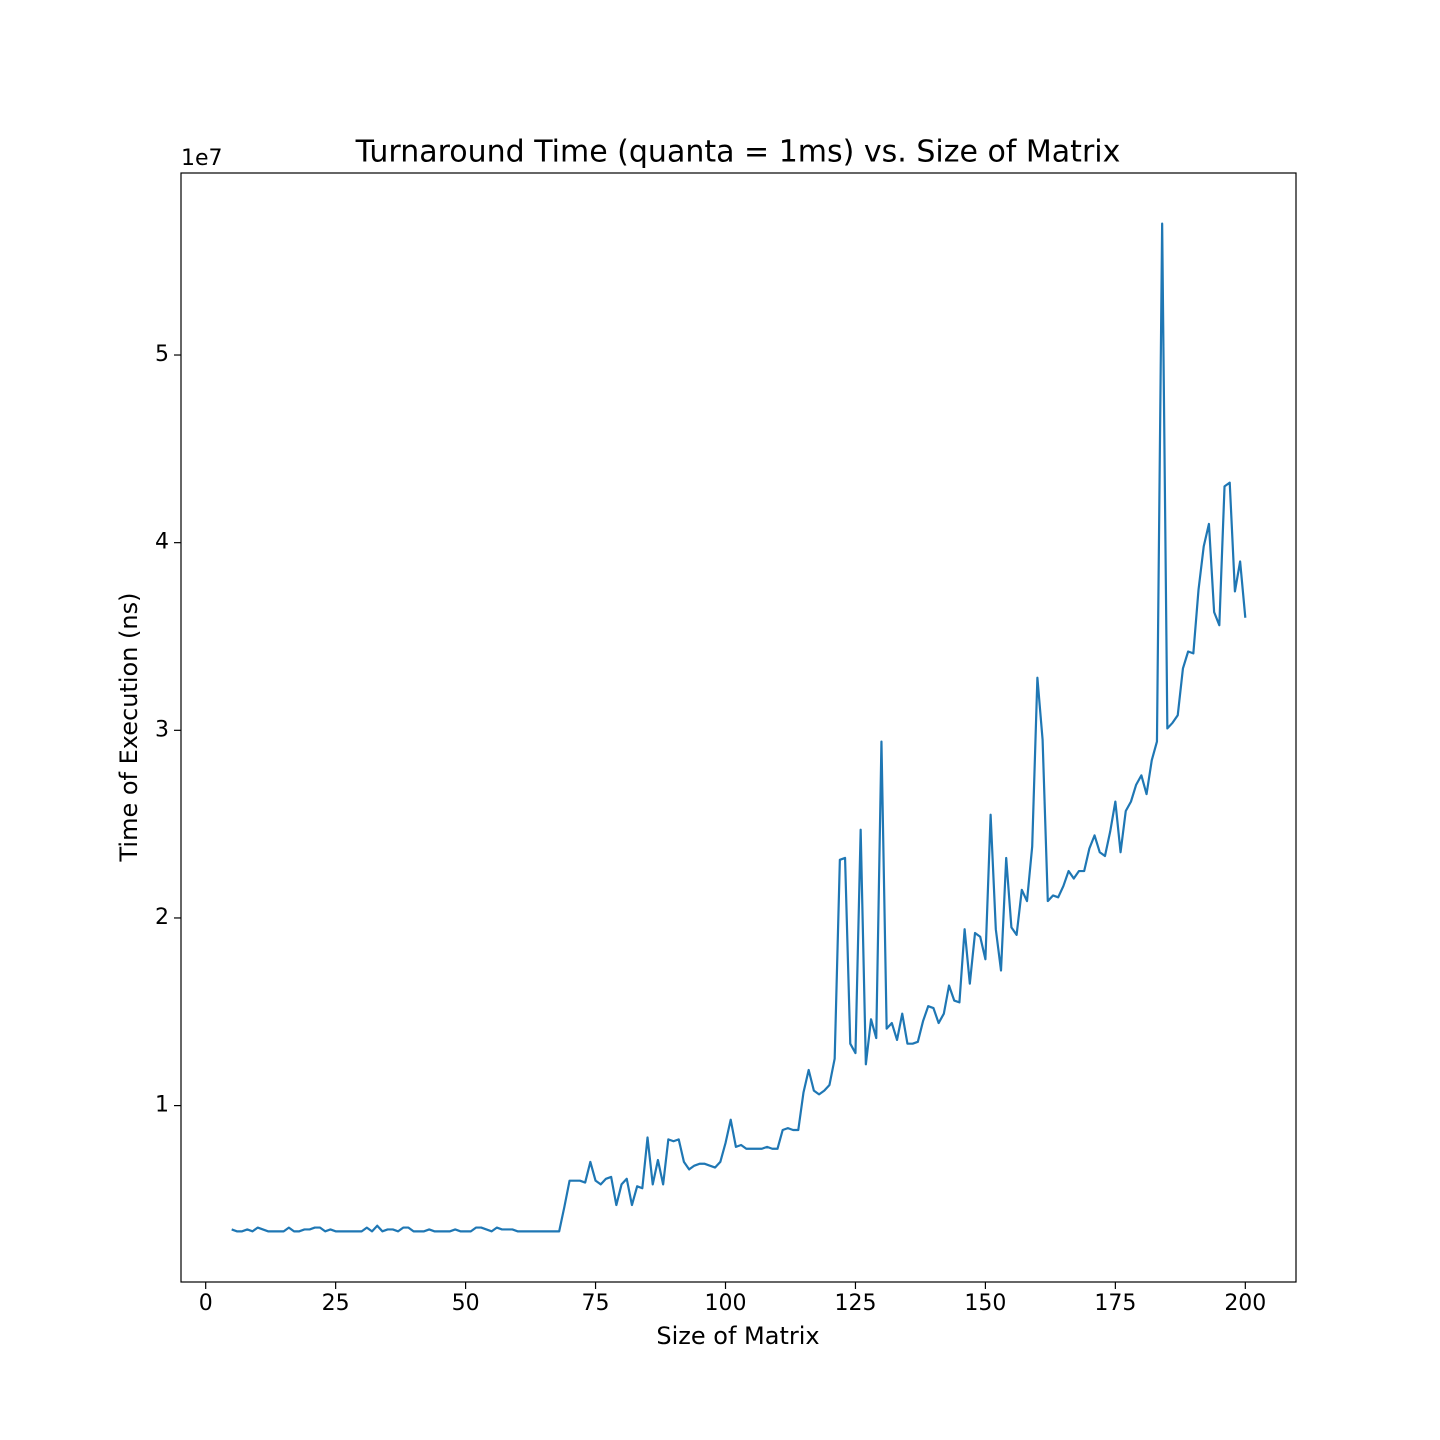 The width and height of the screenshot is (1440, 1440). Describe the element at coordinates (336, 1303) in the screenshot. I see `x-tick-label: 25` at that location.